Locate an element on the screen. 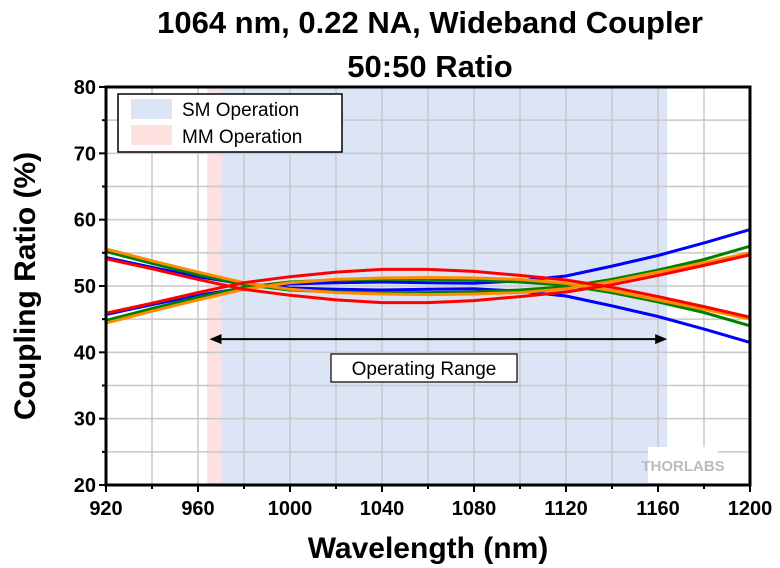 This screenshot has height=568, width=780. series-line-orange-b is located at coordinates (428, 272).